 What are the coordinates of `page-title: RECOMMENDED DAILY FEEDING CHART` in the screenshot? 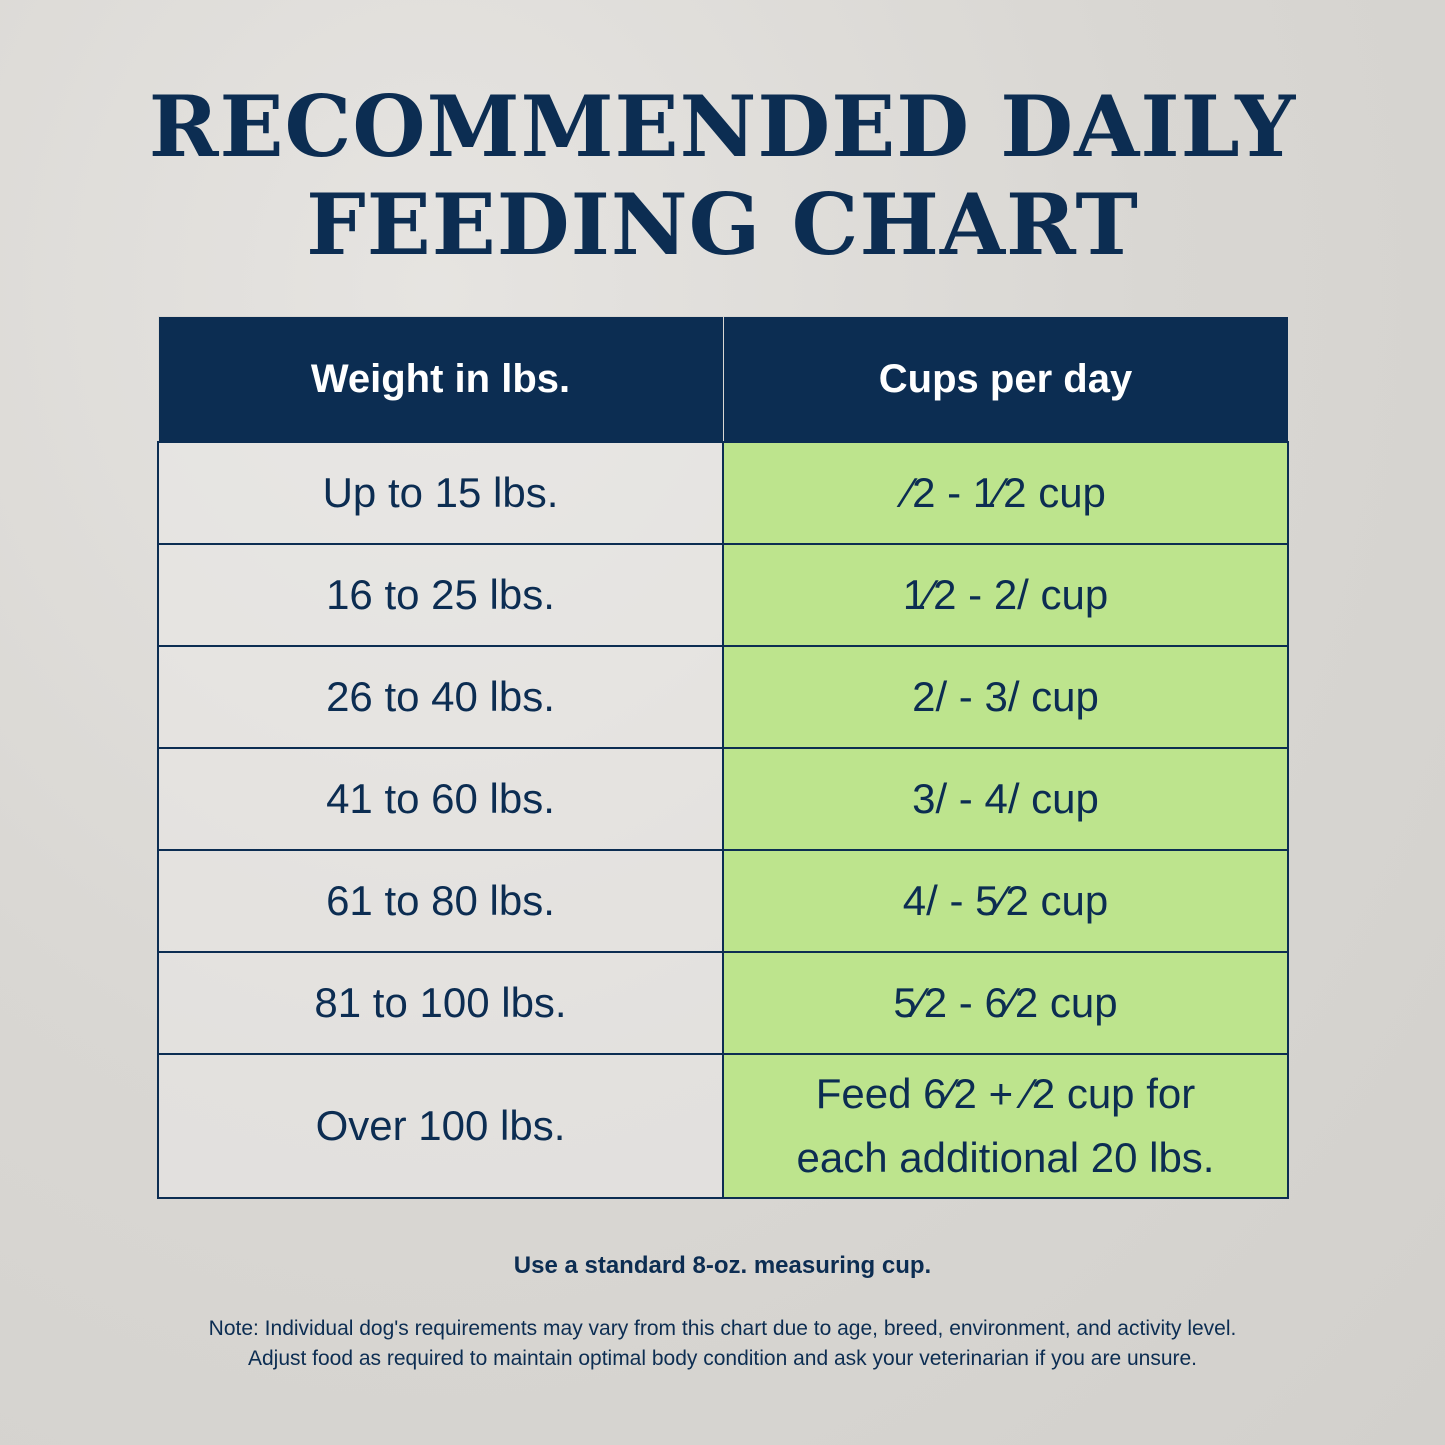 It's located at (722, 176).